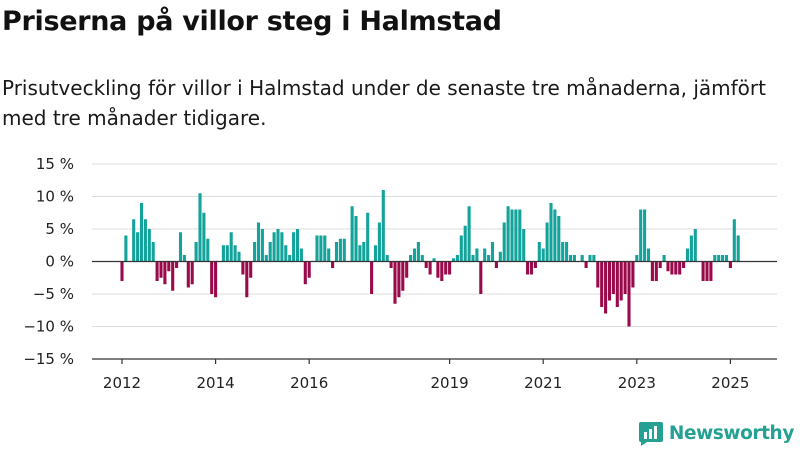 This screenshot has height=450, width=800. What do you see at coordinates (48, 359) in the screenshot?
I see `y-tick-label: −15 %` at bounding box center [48, 359].